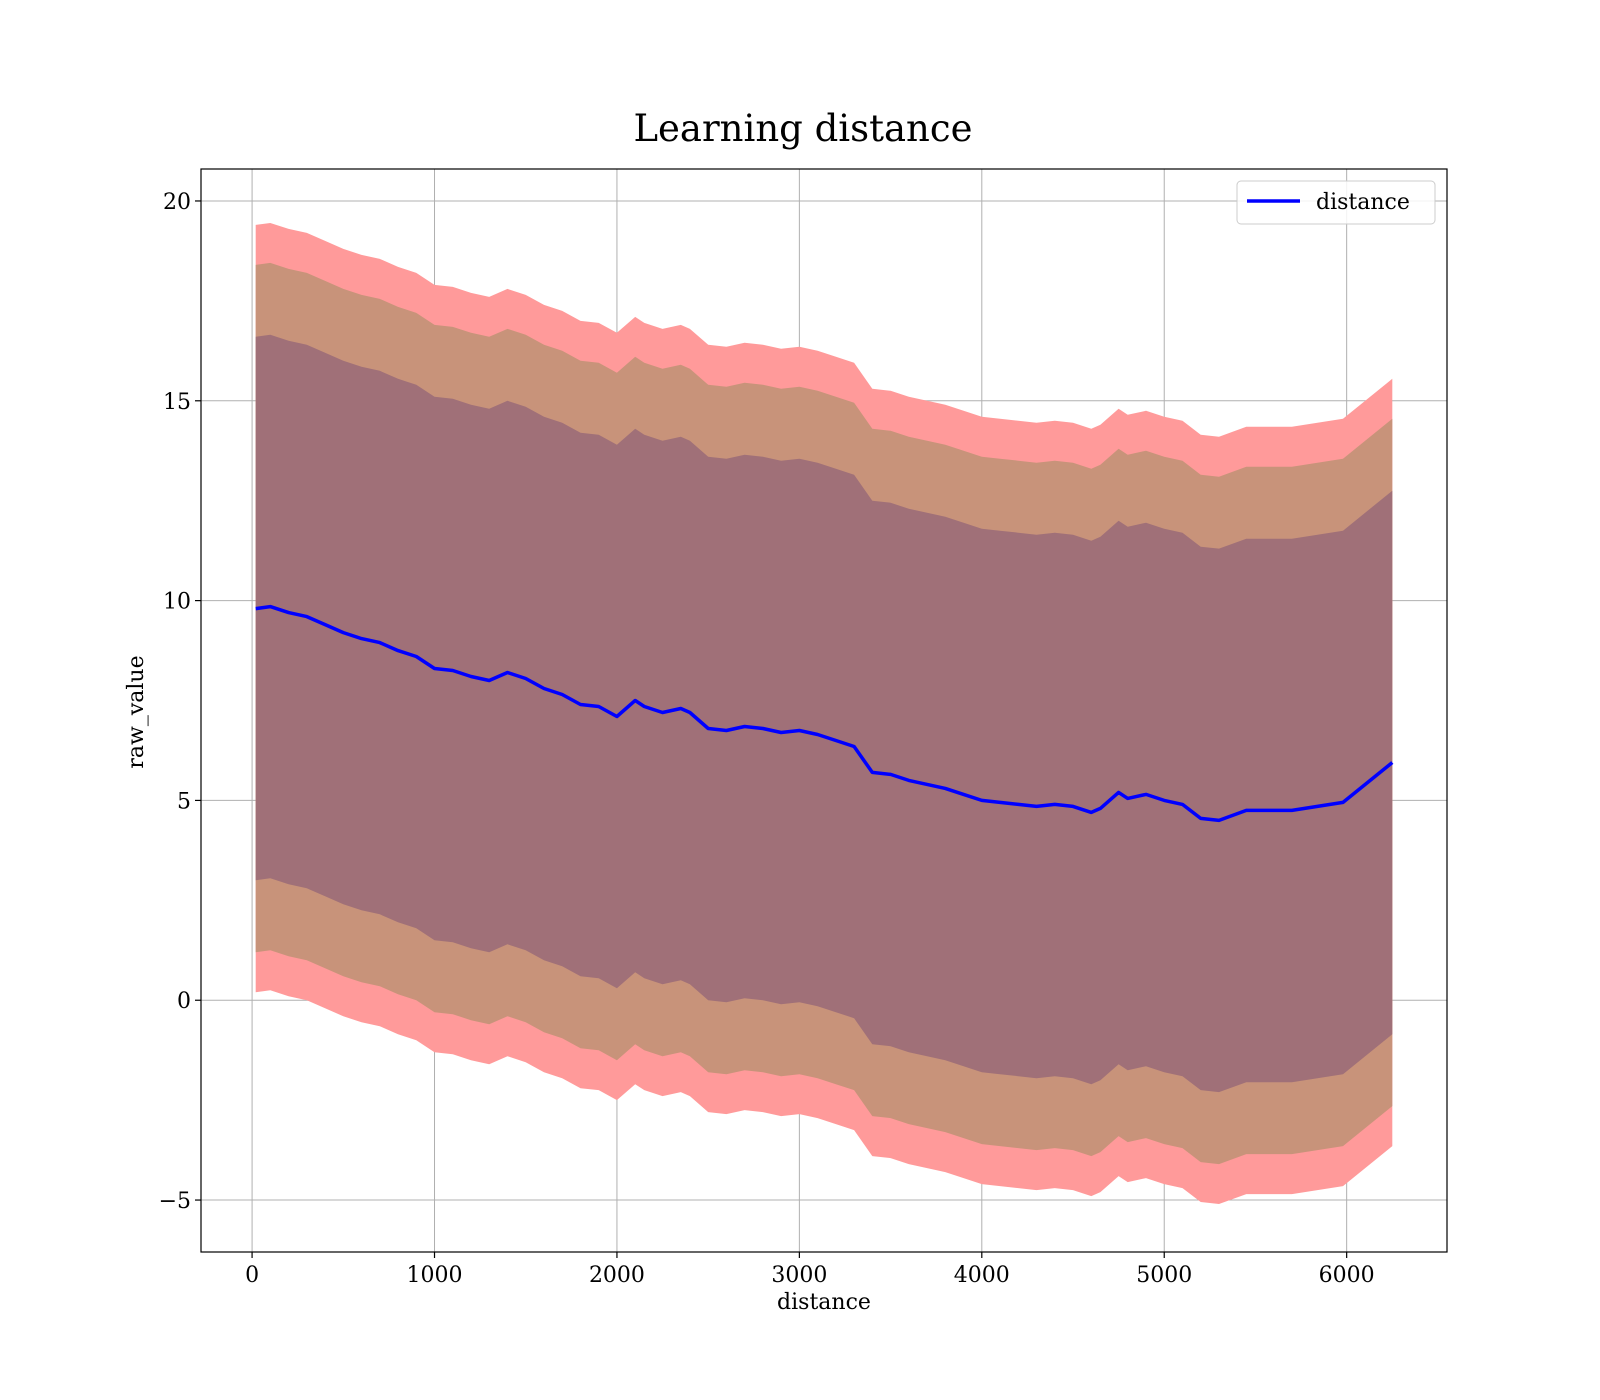  Describe the element at coordinates (1363, 202) in the screenshot. I see `legend-entry-distance: distance` at that location.